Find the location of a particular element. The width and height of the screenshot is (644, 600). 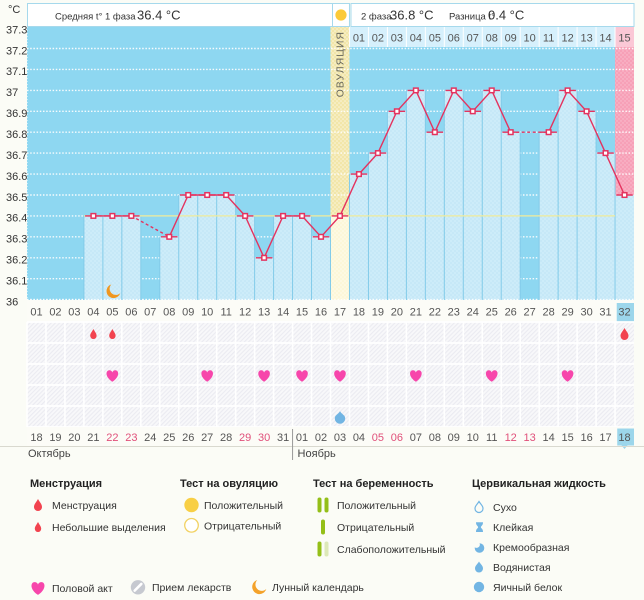

svg-text: Слабоположительный is located at coordinates (391, 550).